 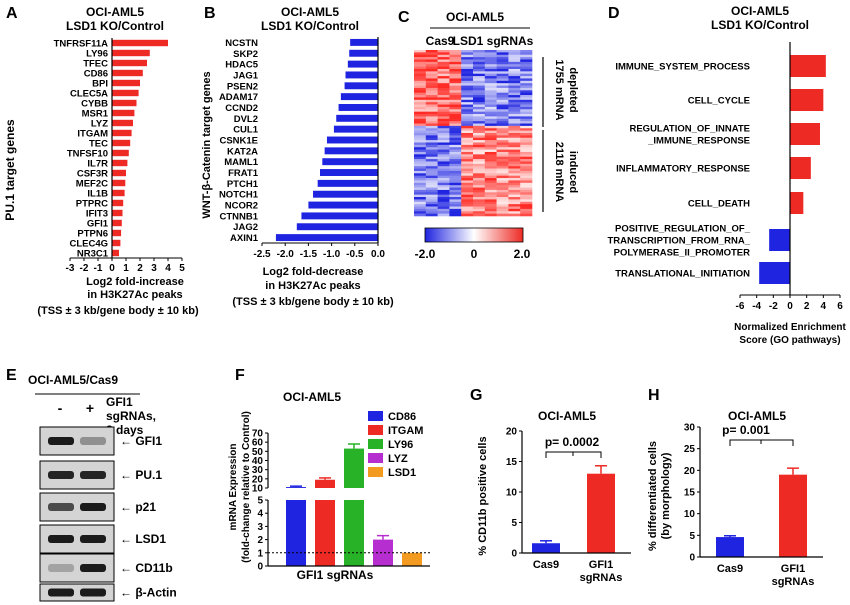 I want to click on panel-a-x-tick-label: 4, so click(x=168, y=268).